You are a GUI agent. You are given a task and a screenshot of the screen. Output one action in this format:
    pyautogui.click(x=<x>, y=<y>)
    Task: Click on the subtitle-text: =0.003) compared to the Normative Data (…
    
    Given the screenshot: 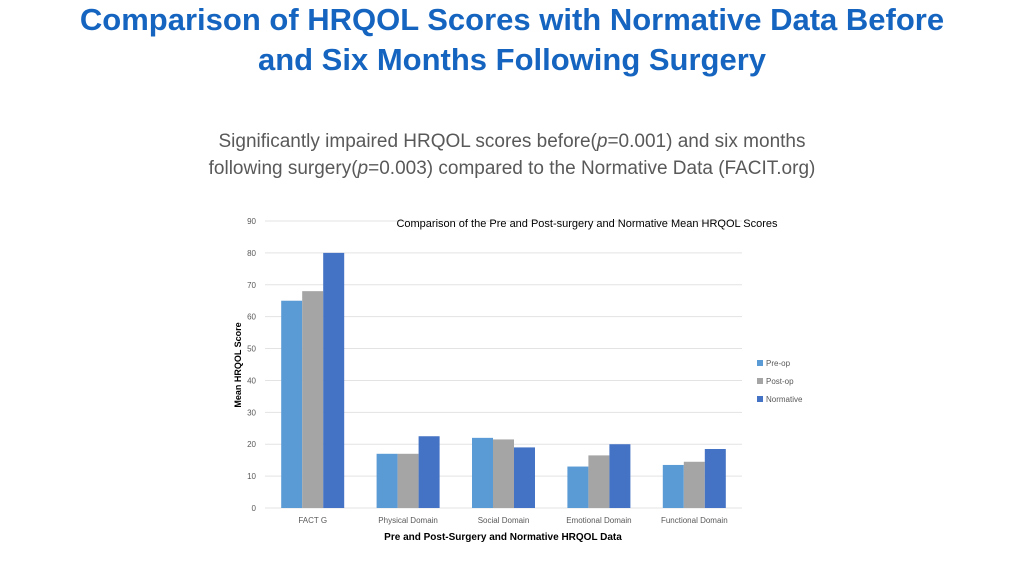 What is the action you would take?
    pyautogui.click(x=592, y=168)
    